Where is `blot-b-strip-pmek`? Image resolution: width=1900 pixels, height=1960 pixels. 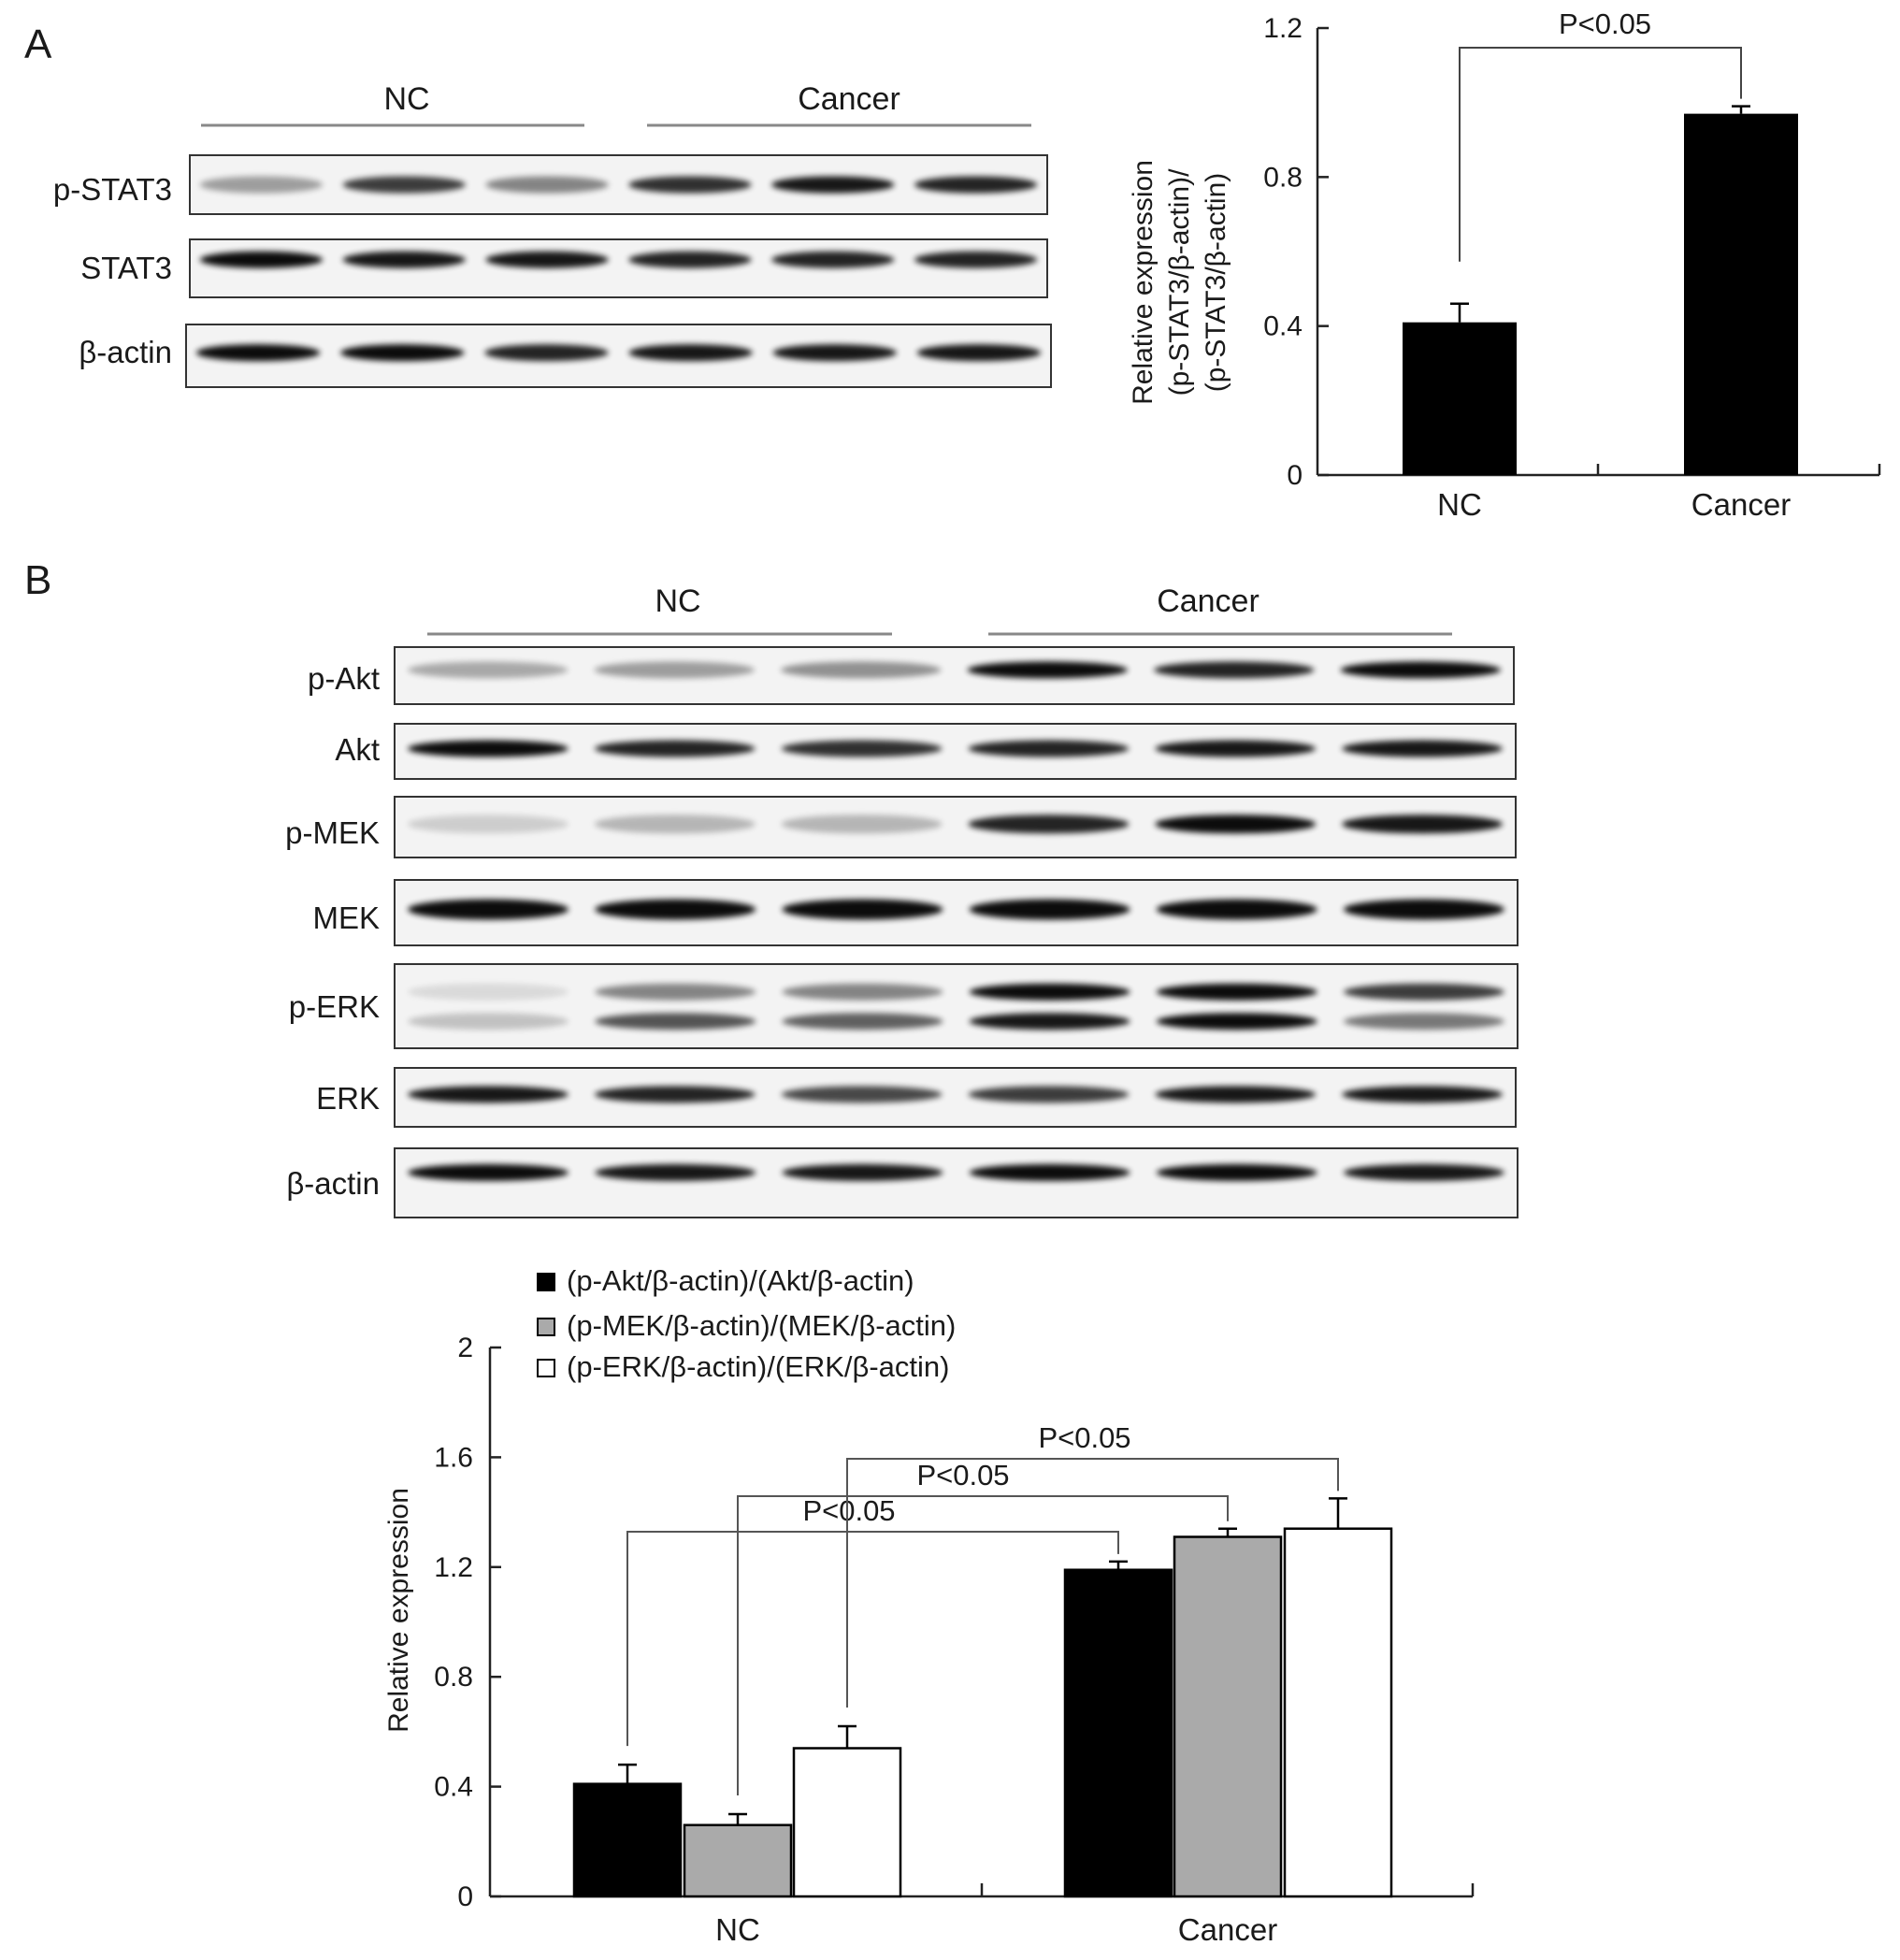
blot-b-strip-pmek is located at coordinates (955, 827).